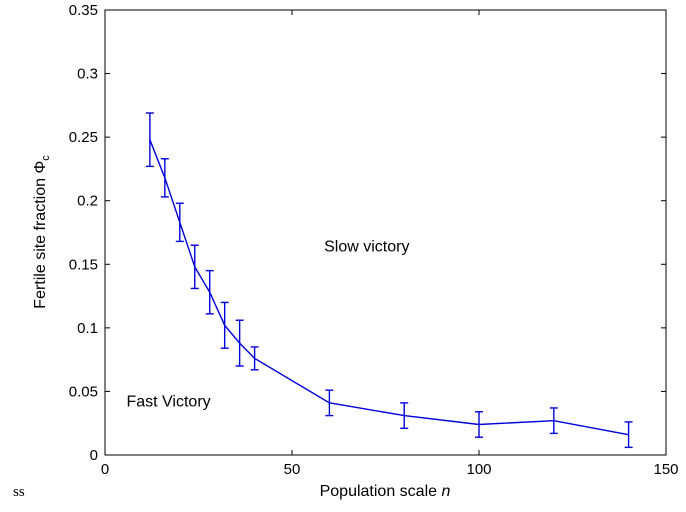 The width and height of the screenshot is (686, 512). Describe the element at coordinates (19, 492) in the screenshot. I see `stray-text: ss` at that location.